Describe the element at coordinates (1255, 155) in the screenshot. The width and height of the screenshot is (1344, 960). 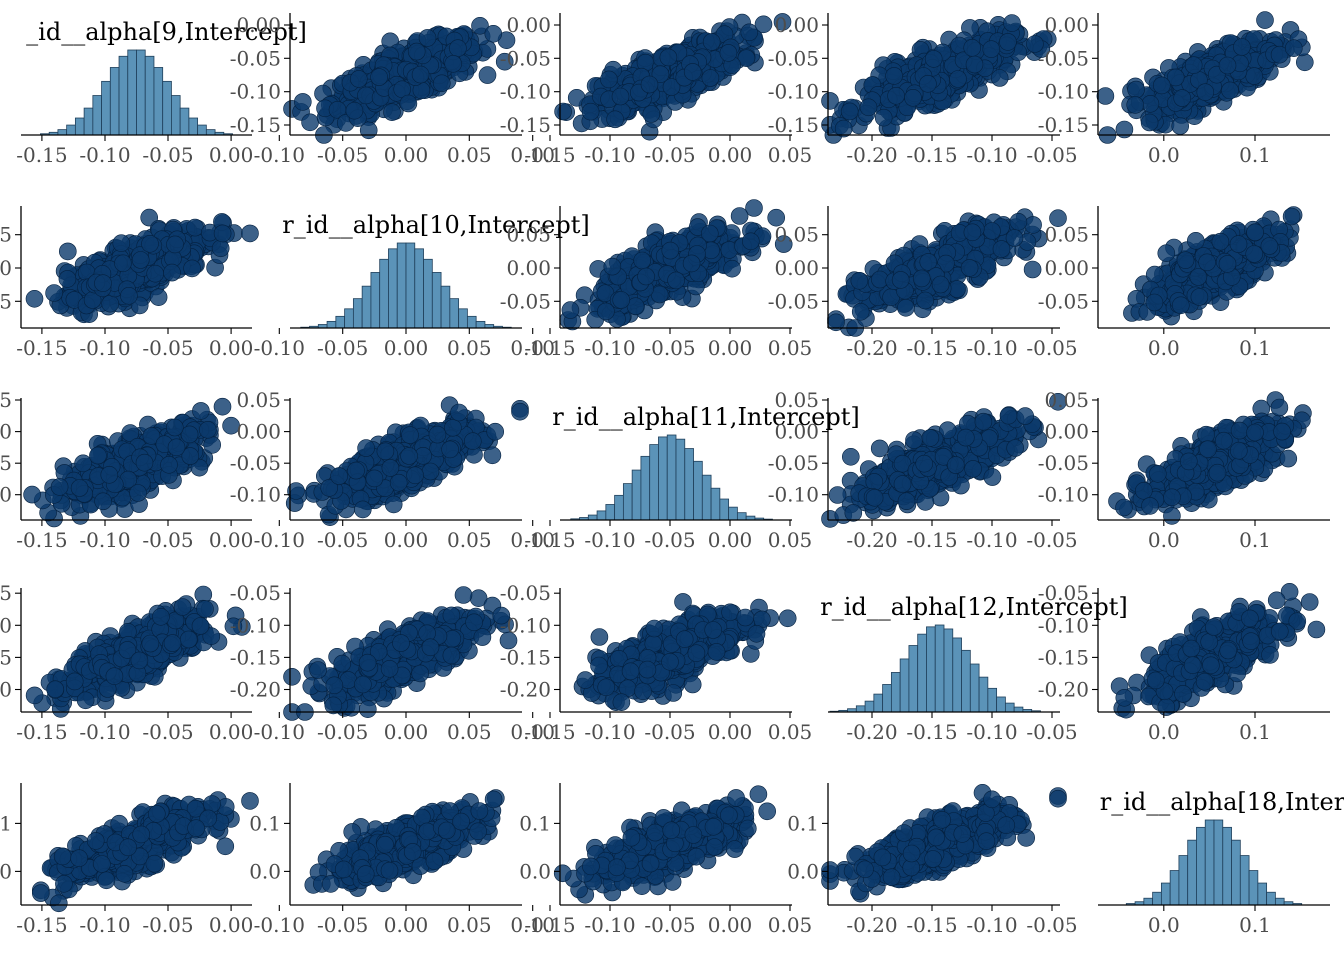
I see `x-tick-label: 0.1` at that location.